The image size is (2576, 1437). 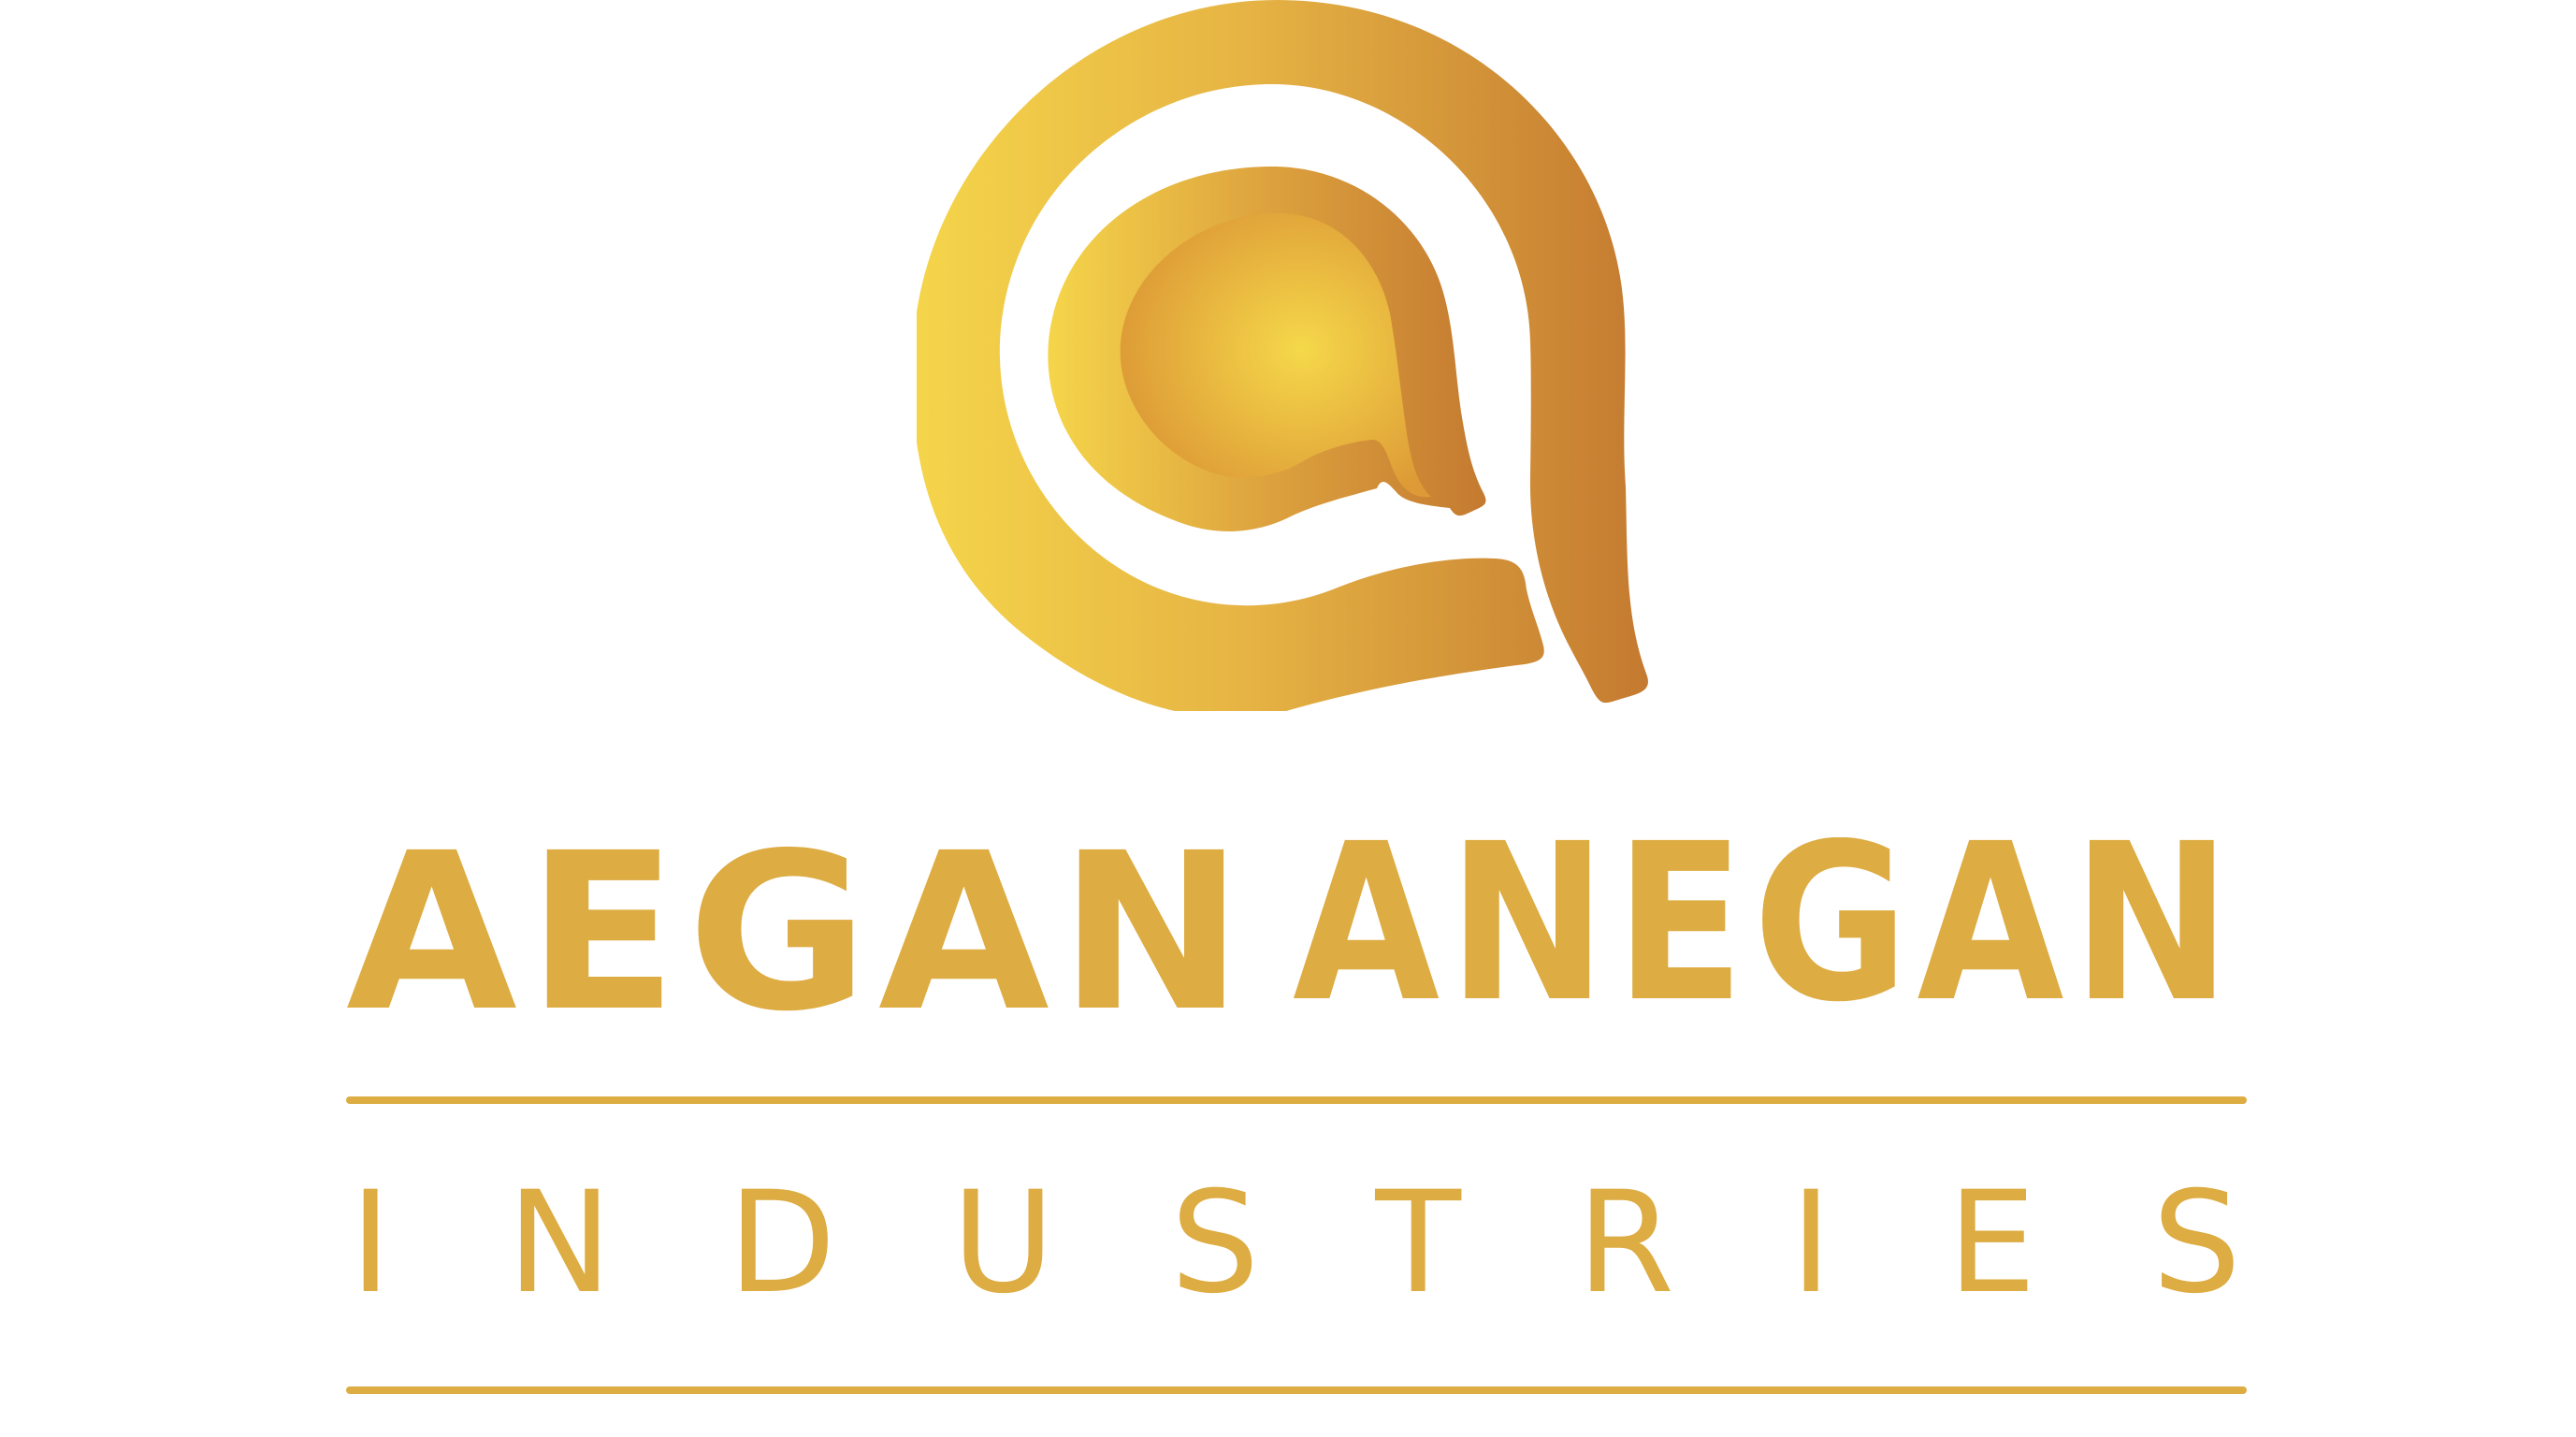 I want to click on company-name-line2: ANEGAN, so click(x=1766, y=926).